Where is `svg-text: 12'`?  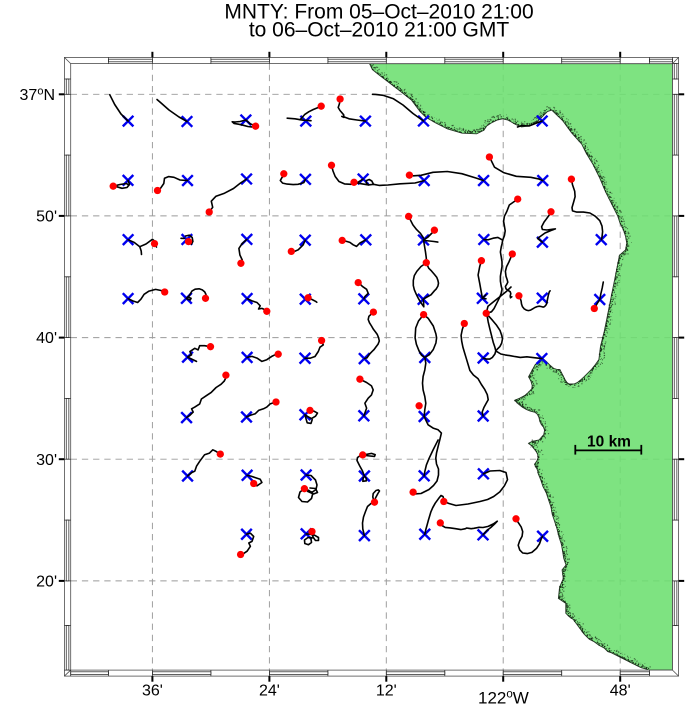
svg-text: 12' is located at coordinates (386, 691).